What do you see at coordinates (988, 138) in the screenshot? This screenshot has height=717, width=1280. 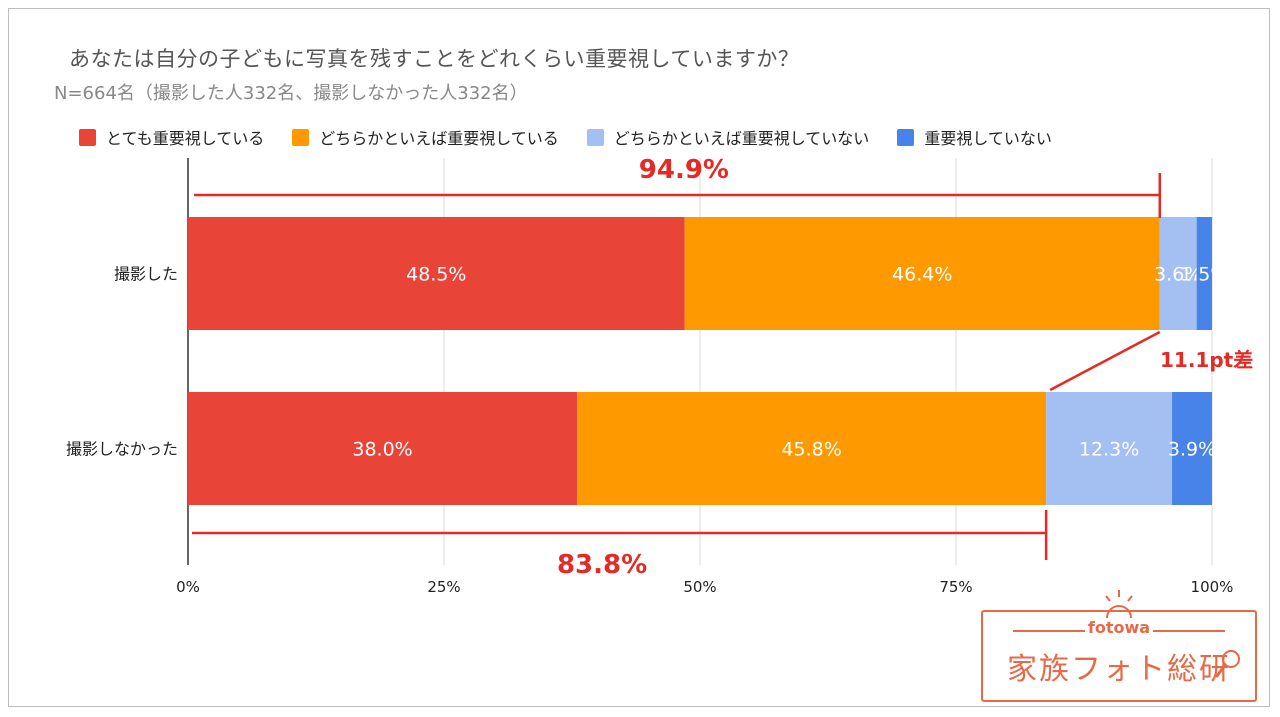 I see `legend-label: 重要視していない` at bounding box center [988, 138].